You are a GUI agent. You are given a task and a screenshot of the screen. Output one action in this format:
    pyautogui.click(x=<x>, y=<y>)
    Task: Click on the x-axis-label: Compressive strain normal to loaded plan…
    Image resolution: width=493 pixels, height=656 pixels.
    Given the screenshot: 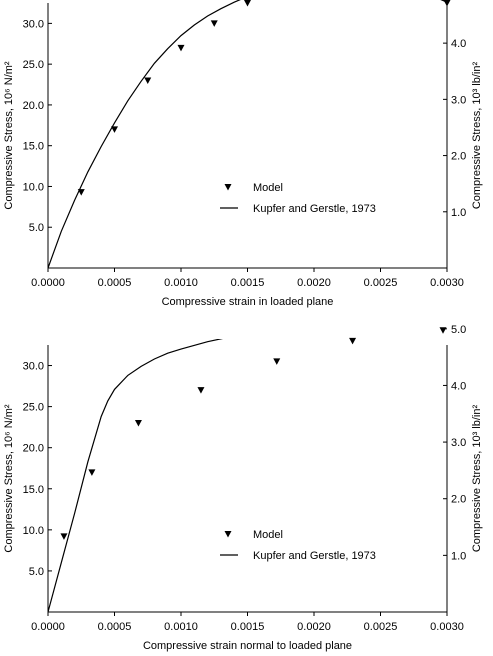 What is the action you would take?
    pyautogui.click(x=247, y=646)
    